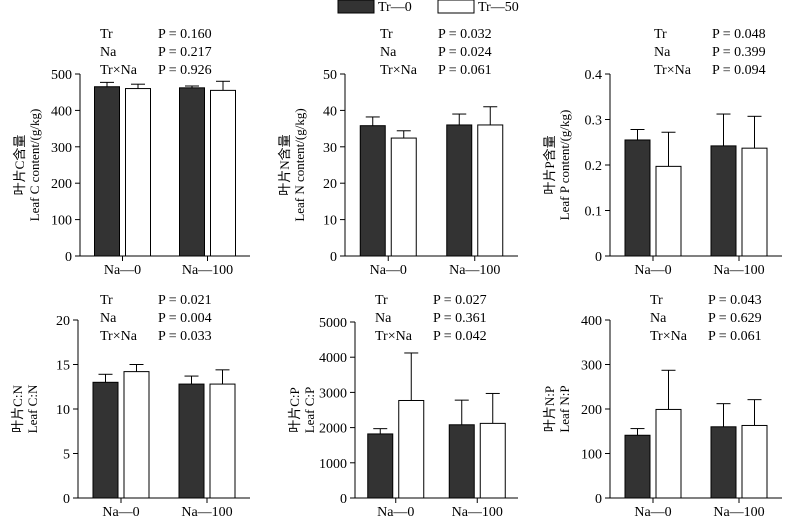  I want to click on stat-p-value: P = 0.217, so click(185, 52).